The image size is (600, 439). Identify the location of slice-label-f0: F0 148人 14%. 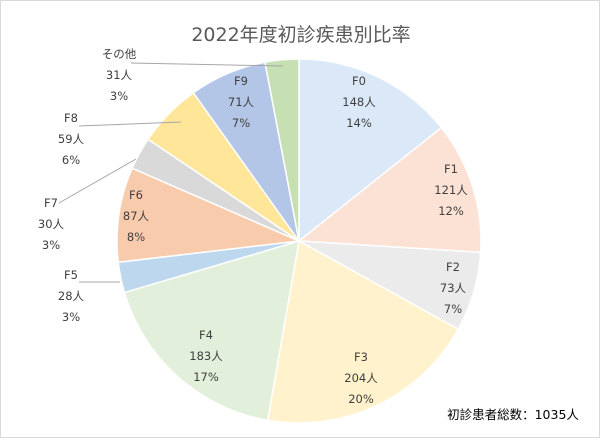
(359, 102).